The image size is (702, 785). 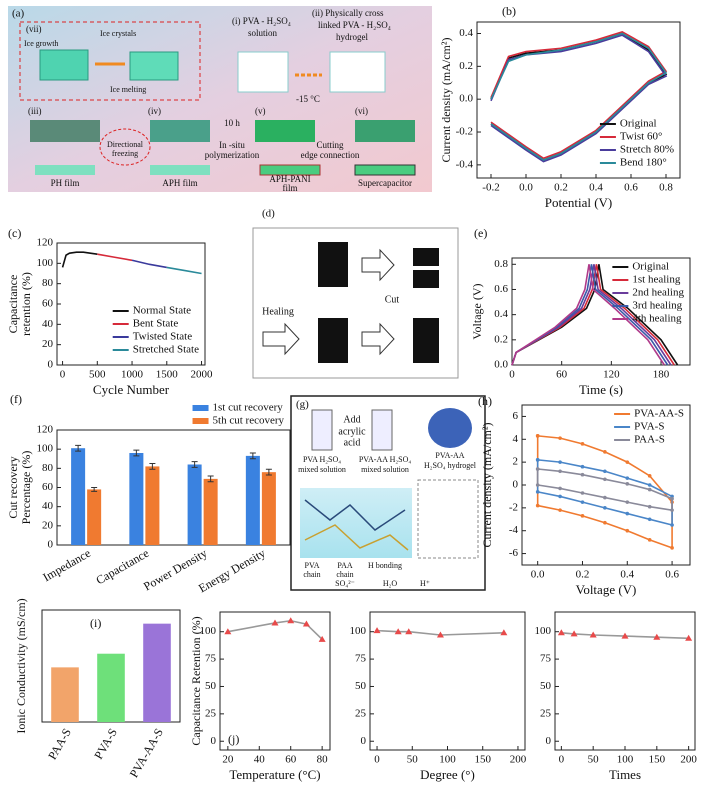 What do you see at coordinates (131, 389) in the screenshot?
I see `x-axis-label: Cycle Number` at bounding box center [131, 389].